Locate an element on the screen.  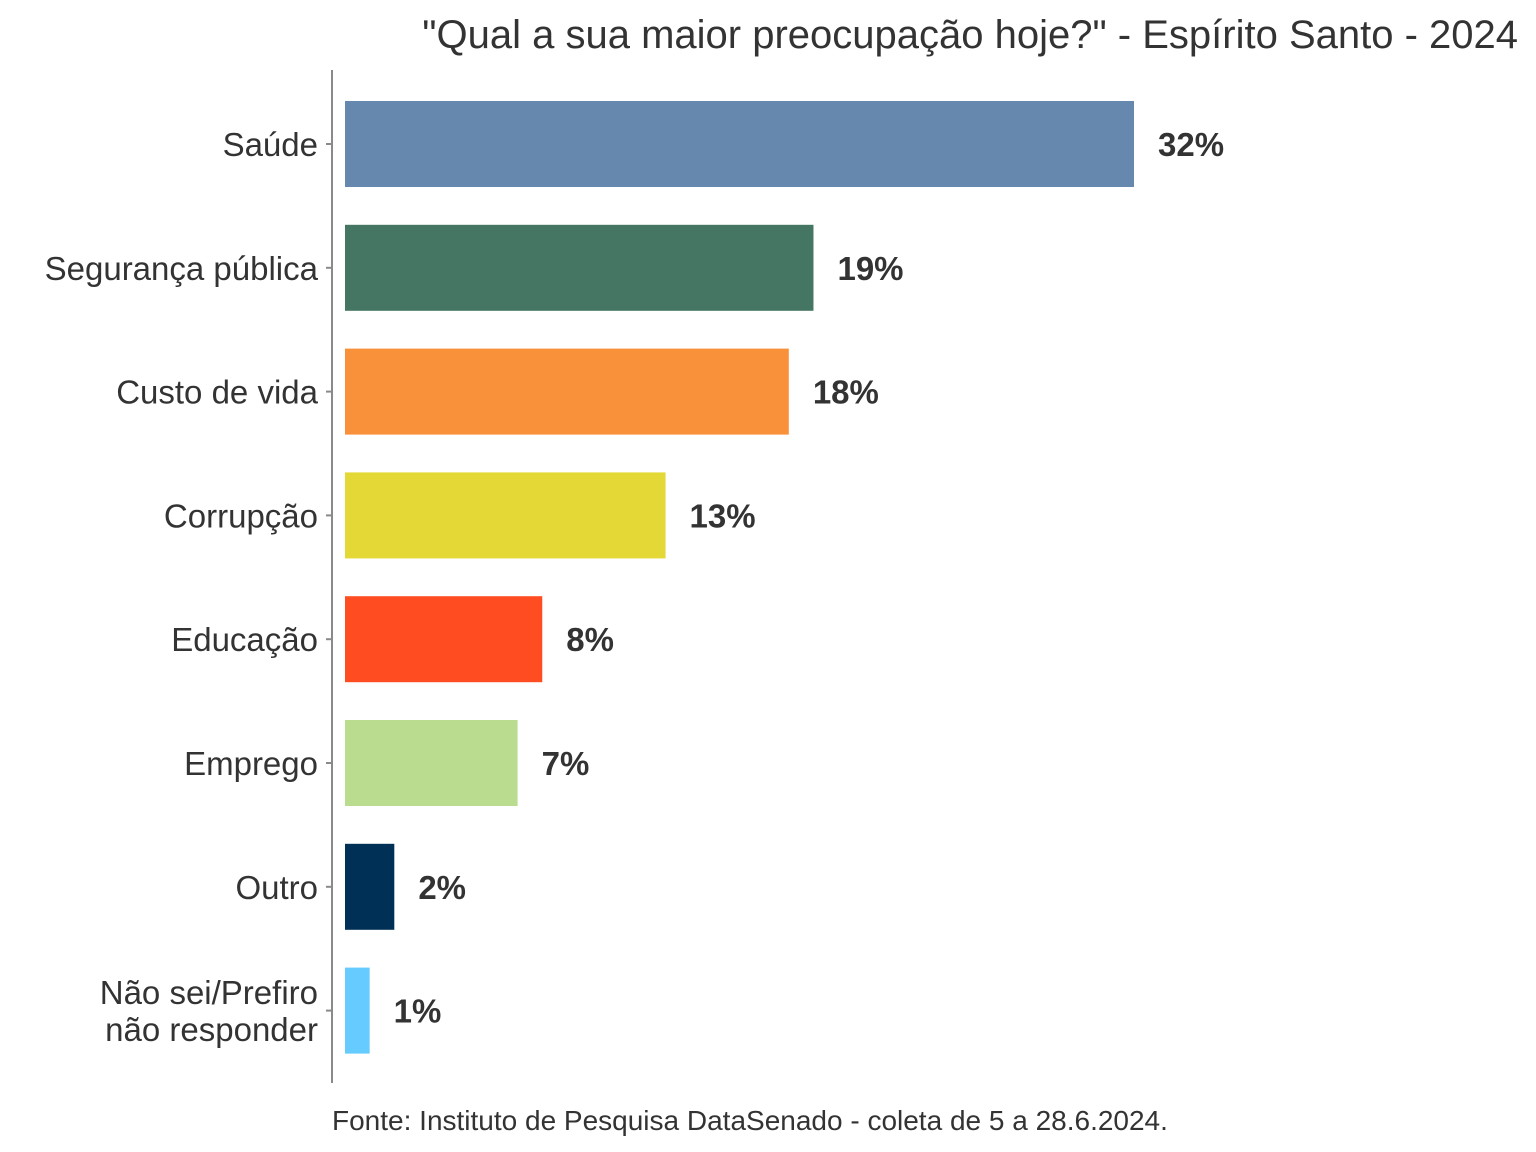
category-label-line: Outro is located at coordinates (276, 887).